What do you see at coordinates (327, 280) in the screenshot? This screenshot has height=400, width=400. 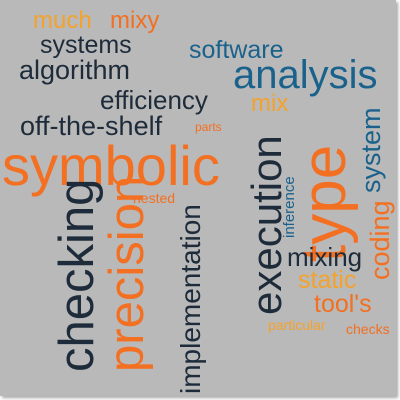 I see `word-static: static` at bounding box center [327, 280].